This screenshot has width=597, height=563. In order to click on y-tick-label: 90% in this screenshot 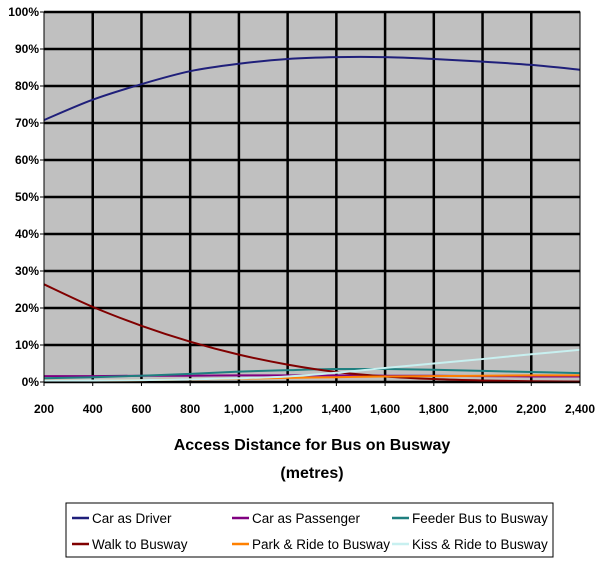, I will do `click(27, 49)`.